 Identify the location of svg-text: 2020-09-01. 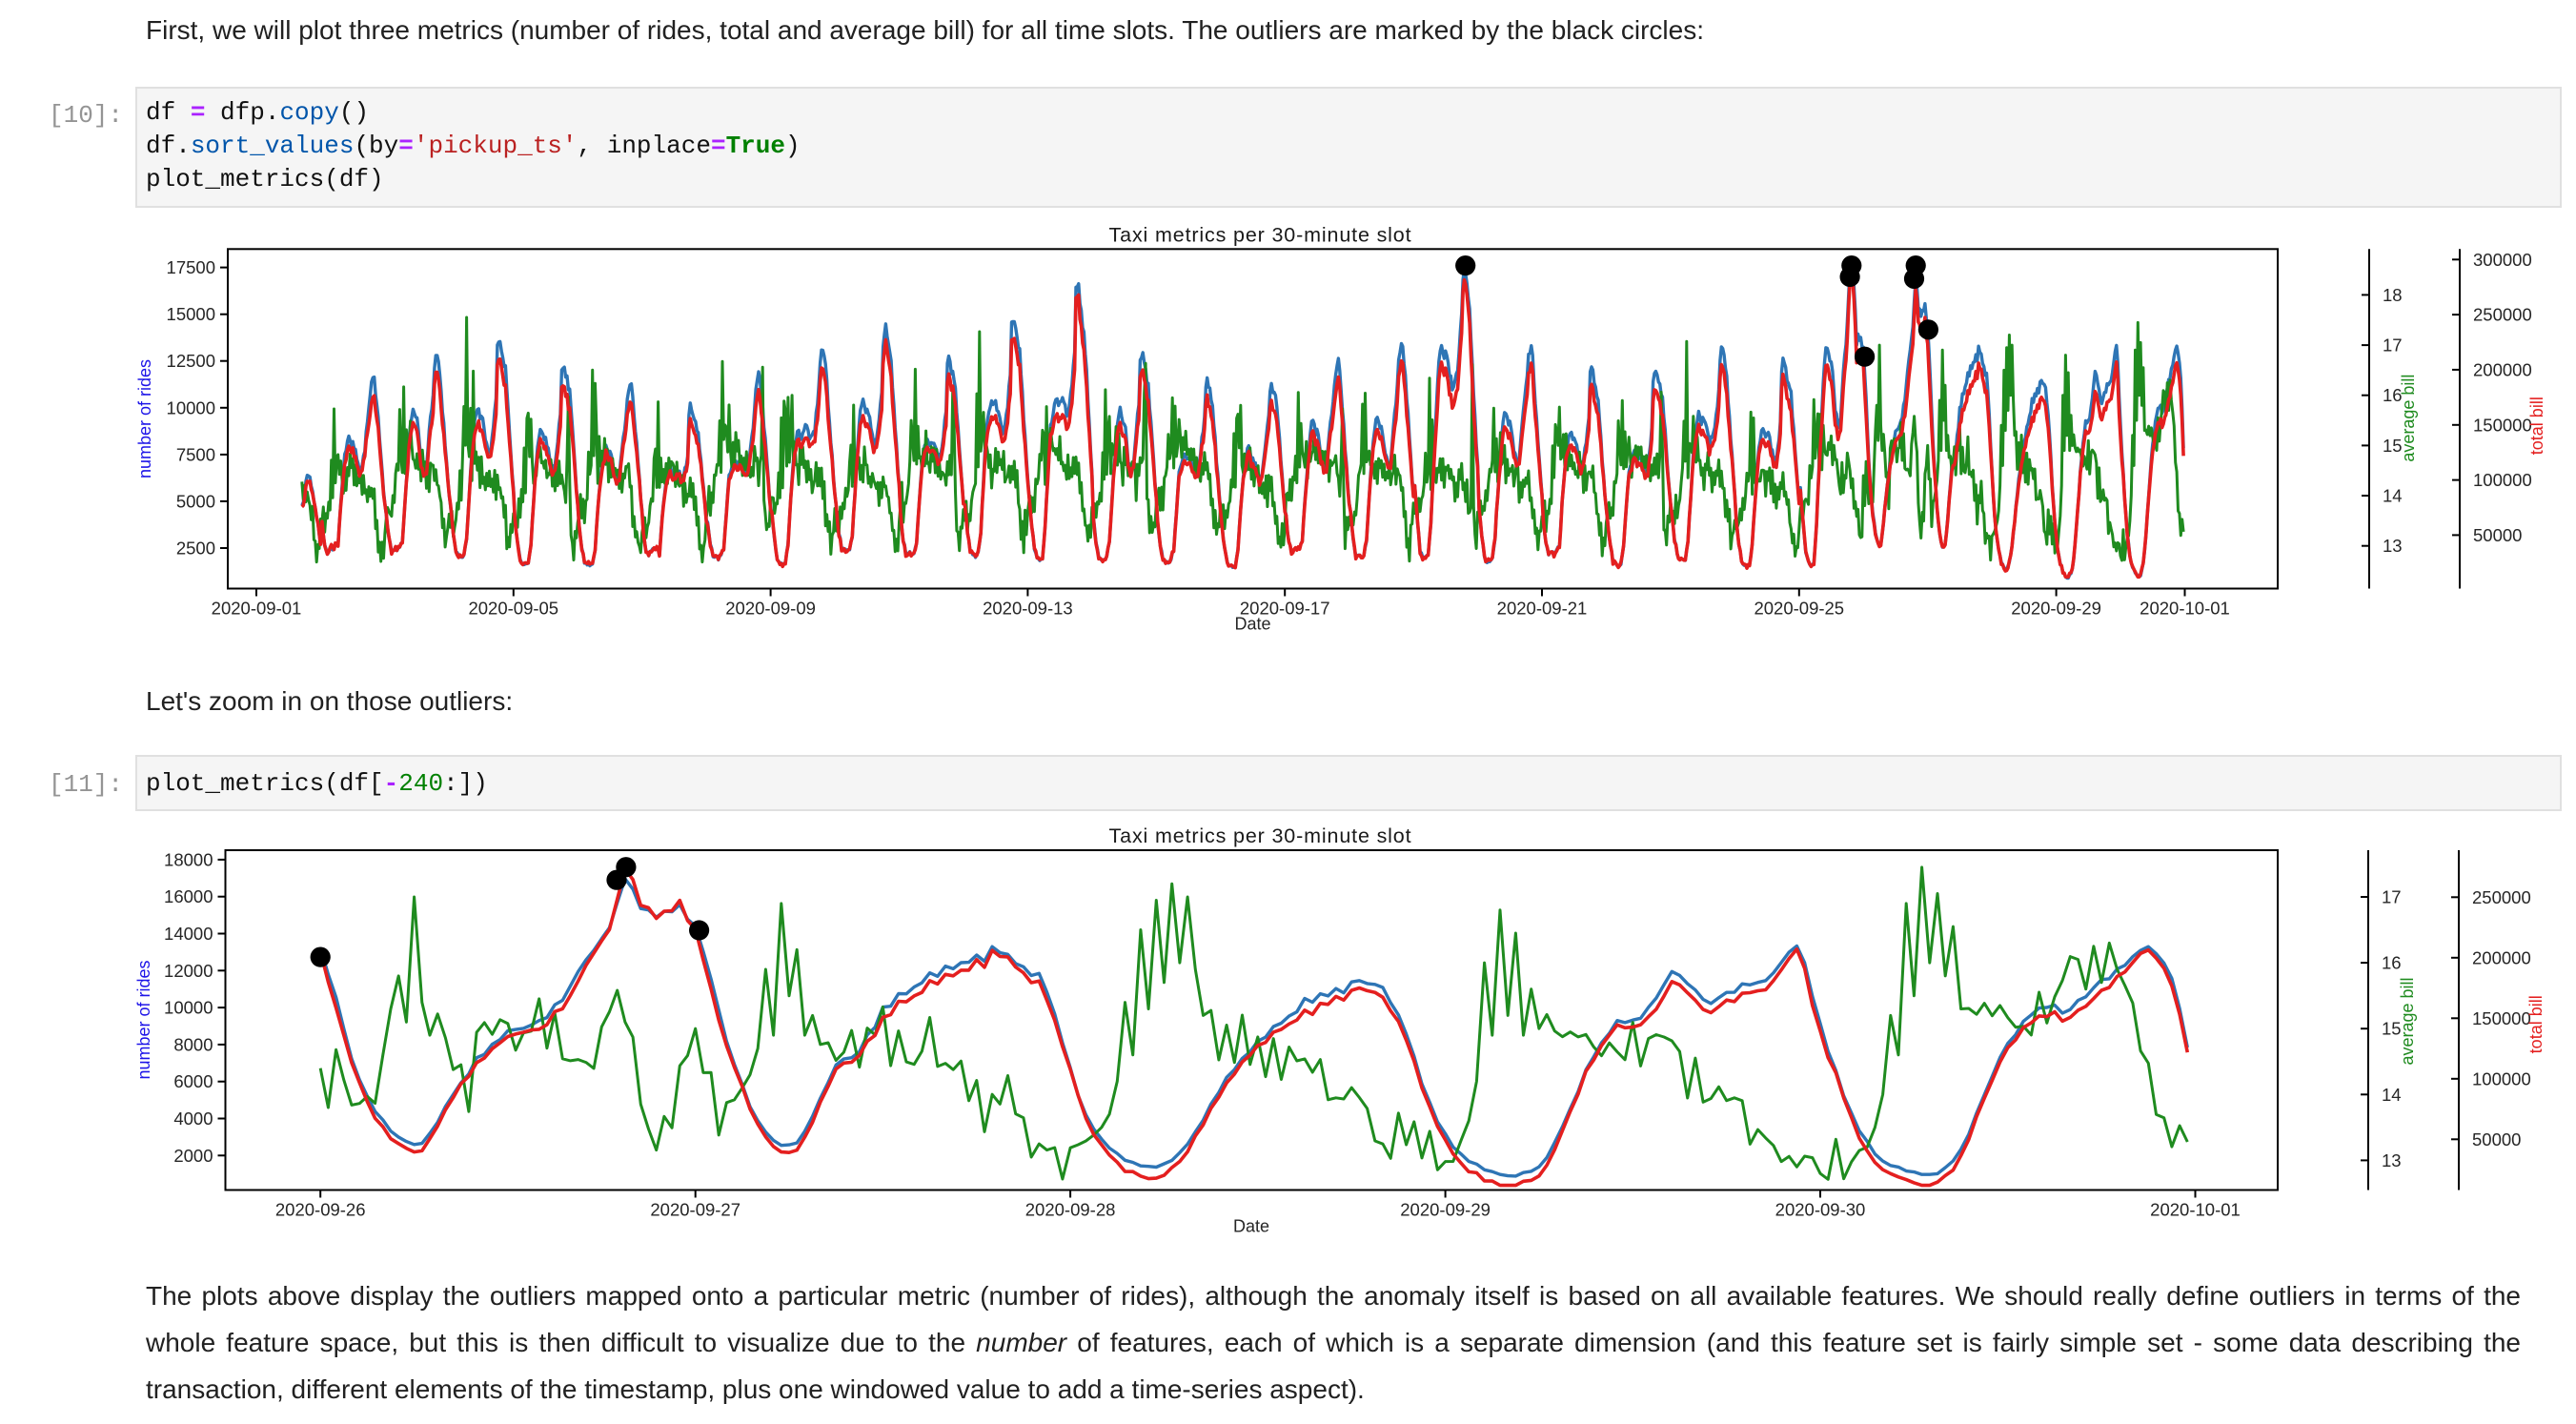
(257, 609).